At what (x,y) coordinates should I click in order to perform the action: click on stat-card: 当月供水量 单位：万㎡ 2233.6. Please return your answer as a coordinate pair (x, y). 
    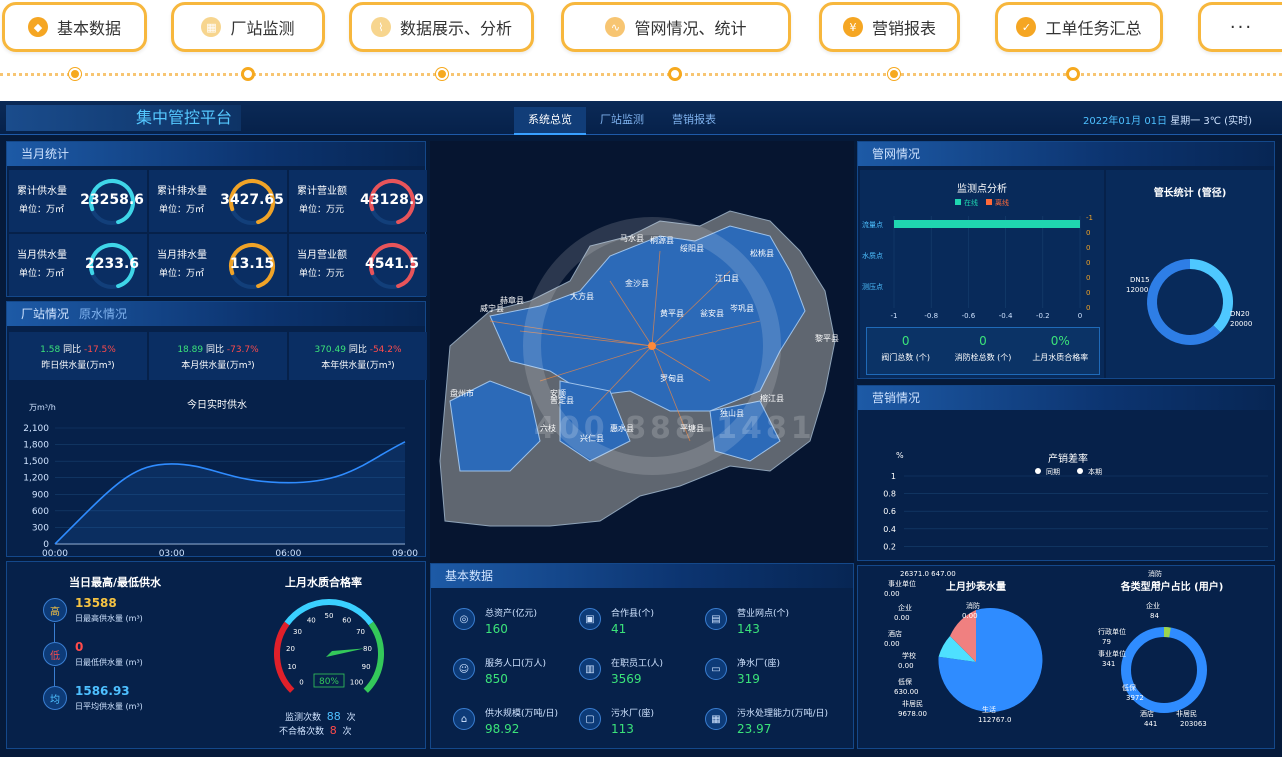
    Looking at the image, I should click on (78, 265).